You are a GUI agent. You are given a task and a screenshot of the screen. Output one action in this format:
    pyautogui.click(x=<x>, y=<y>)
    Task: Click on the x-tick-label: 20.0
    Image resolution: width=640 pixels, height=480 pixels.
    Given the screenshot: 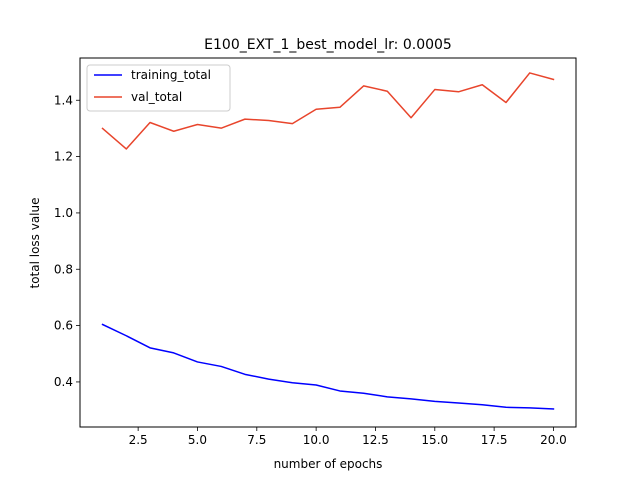 What is the action you would take?
    pyautogui.click(x=553, y=440)
    